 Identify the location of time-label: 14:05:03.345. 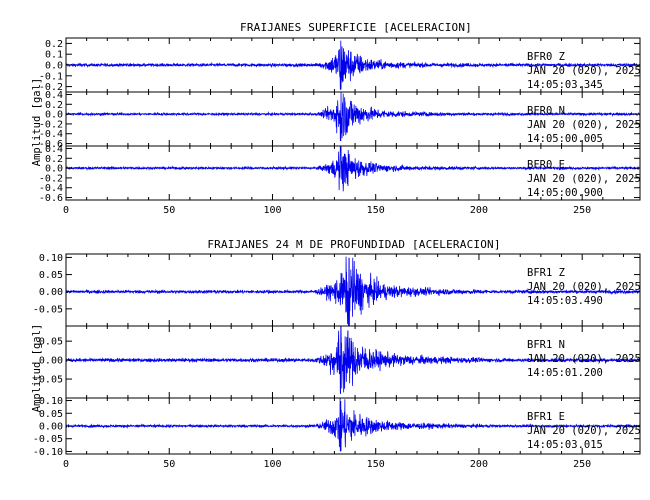
(565, 85).